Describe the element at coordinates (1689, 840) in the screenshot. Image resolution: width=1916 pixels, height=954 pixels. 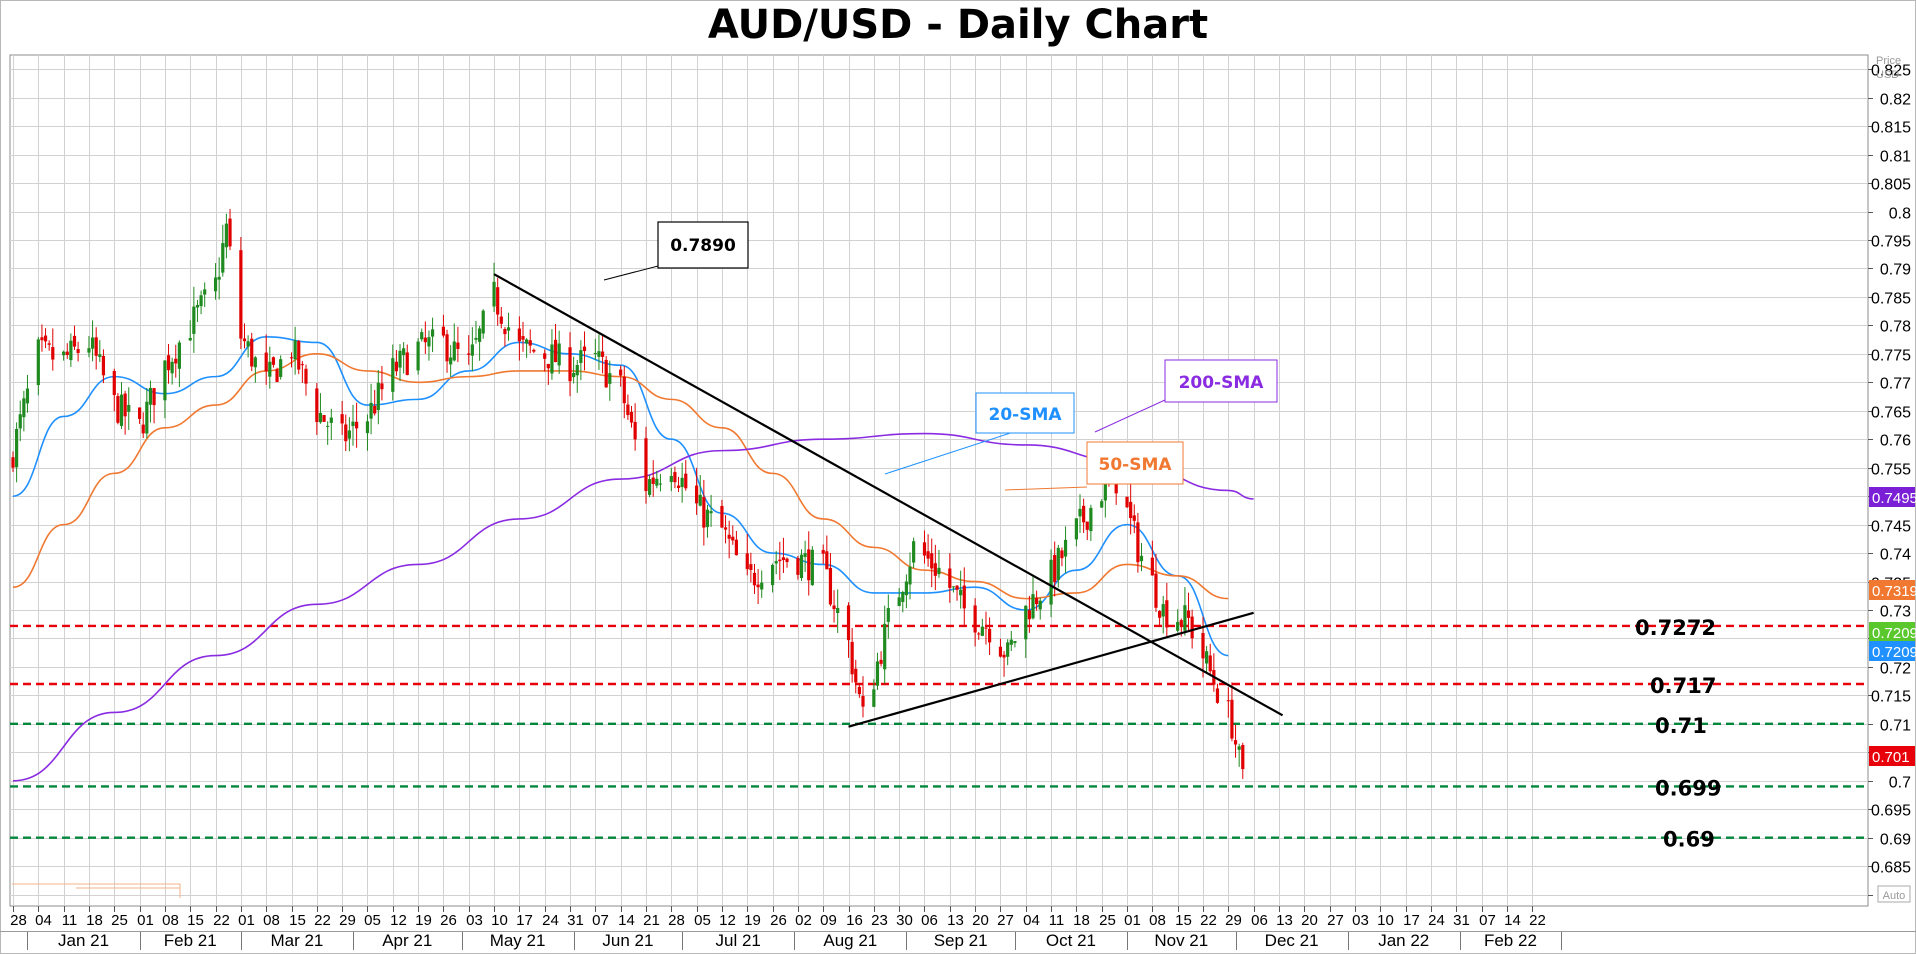
I see `level-label: 0.69` at that location.